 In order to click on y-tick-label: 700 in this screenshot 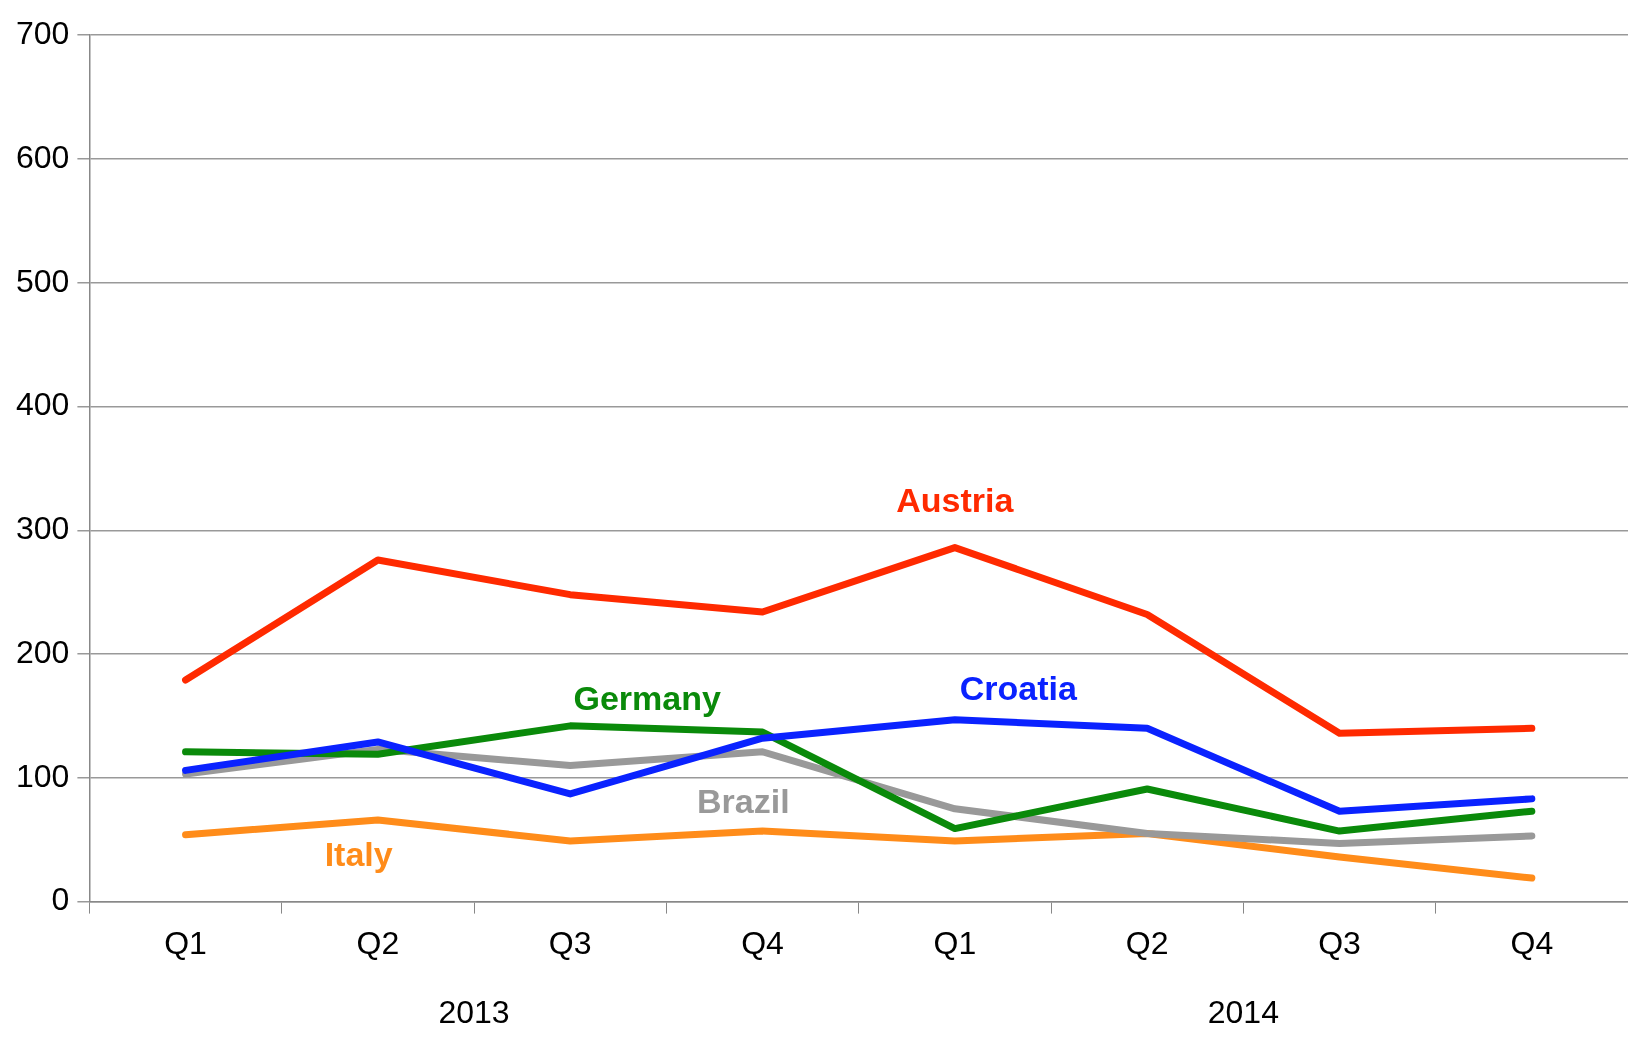, I will do `click(43, 33)`.